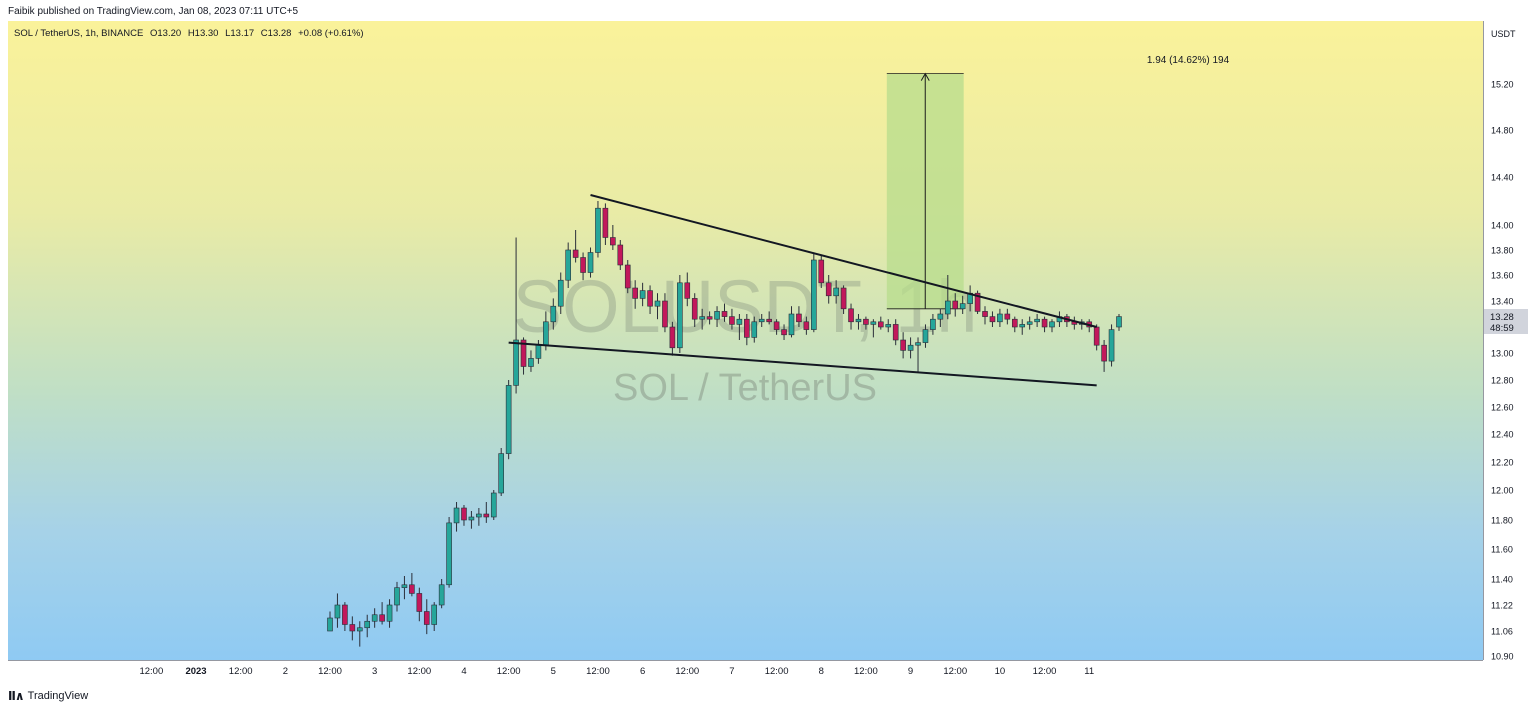 This screenshot has width=1536, height=711. Describe the element at coordinates (166, 33) in the screenshot. I see `legend-open: O13.20` at that location.